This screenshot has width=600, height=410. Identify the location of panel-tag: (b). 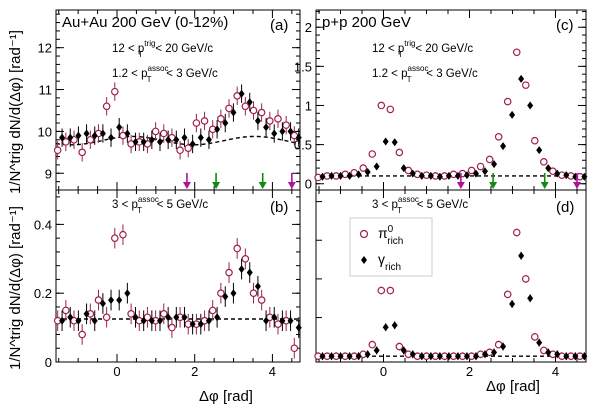
(279, 207).